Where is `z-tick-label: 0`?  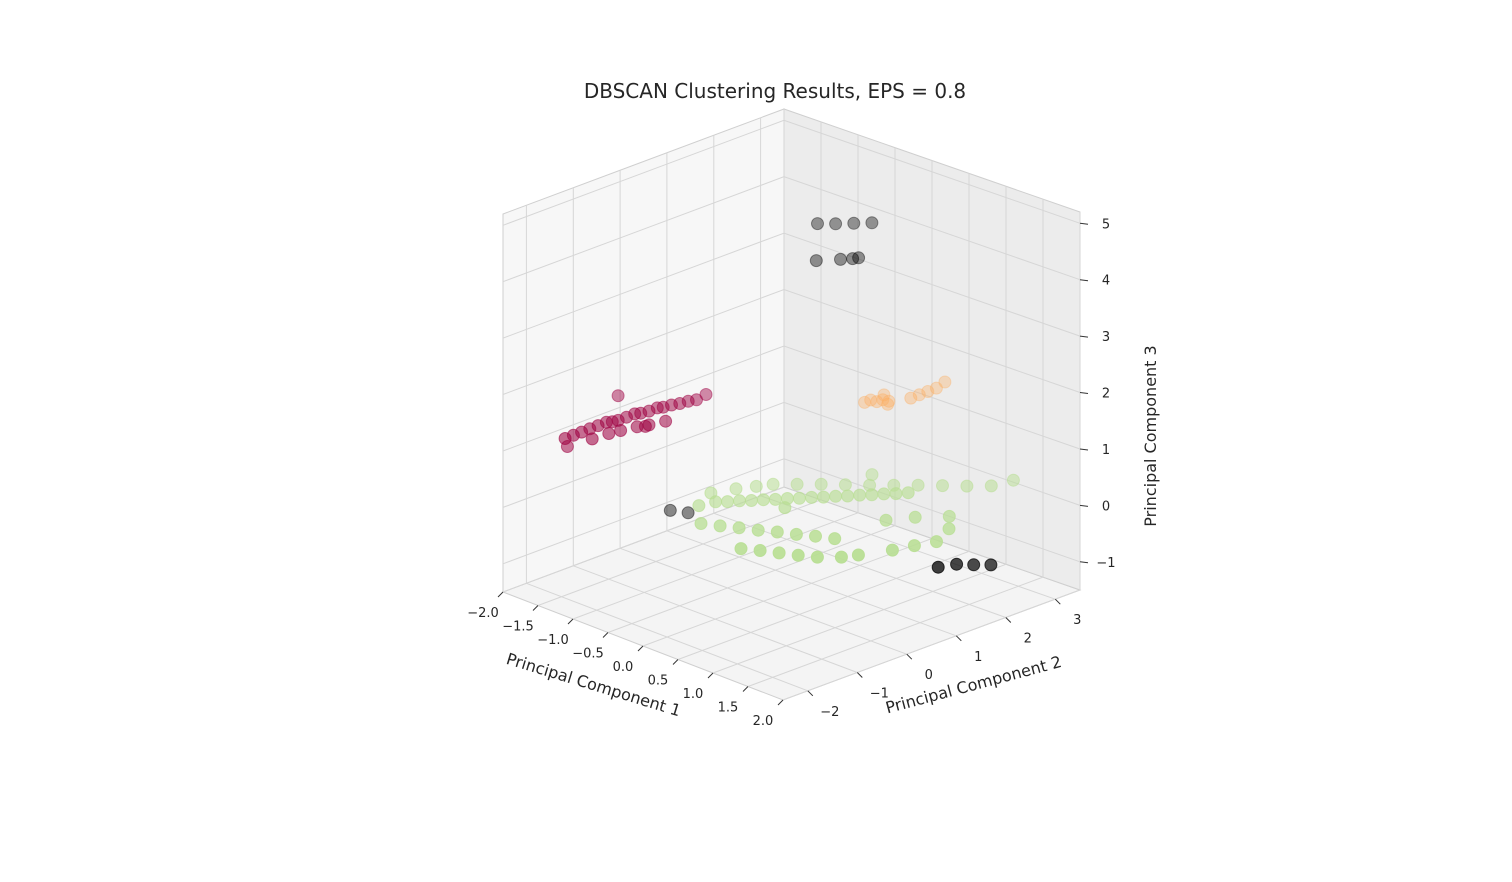 z-tick-label: 0 is located at coordinates (1106, 506).